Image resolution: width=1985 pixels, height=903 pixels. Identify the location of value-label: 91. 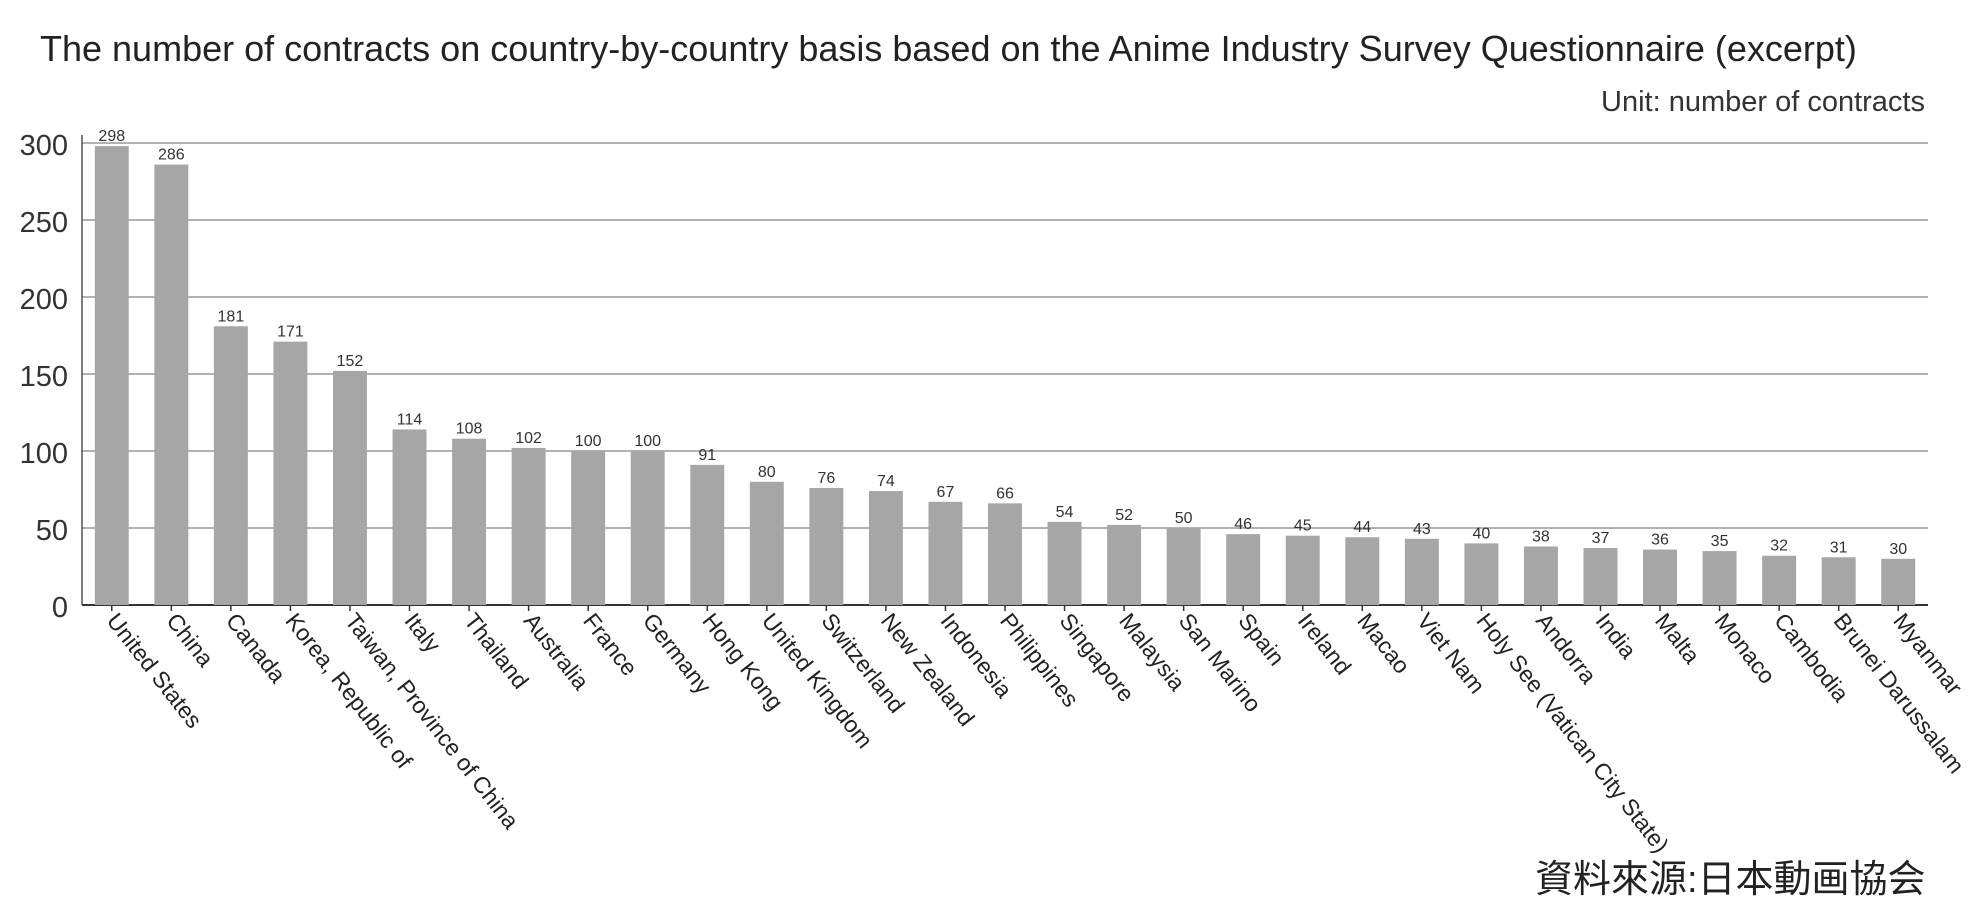
(707, 455).